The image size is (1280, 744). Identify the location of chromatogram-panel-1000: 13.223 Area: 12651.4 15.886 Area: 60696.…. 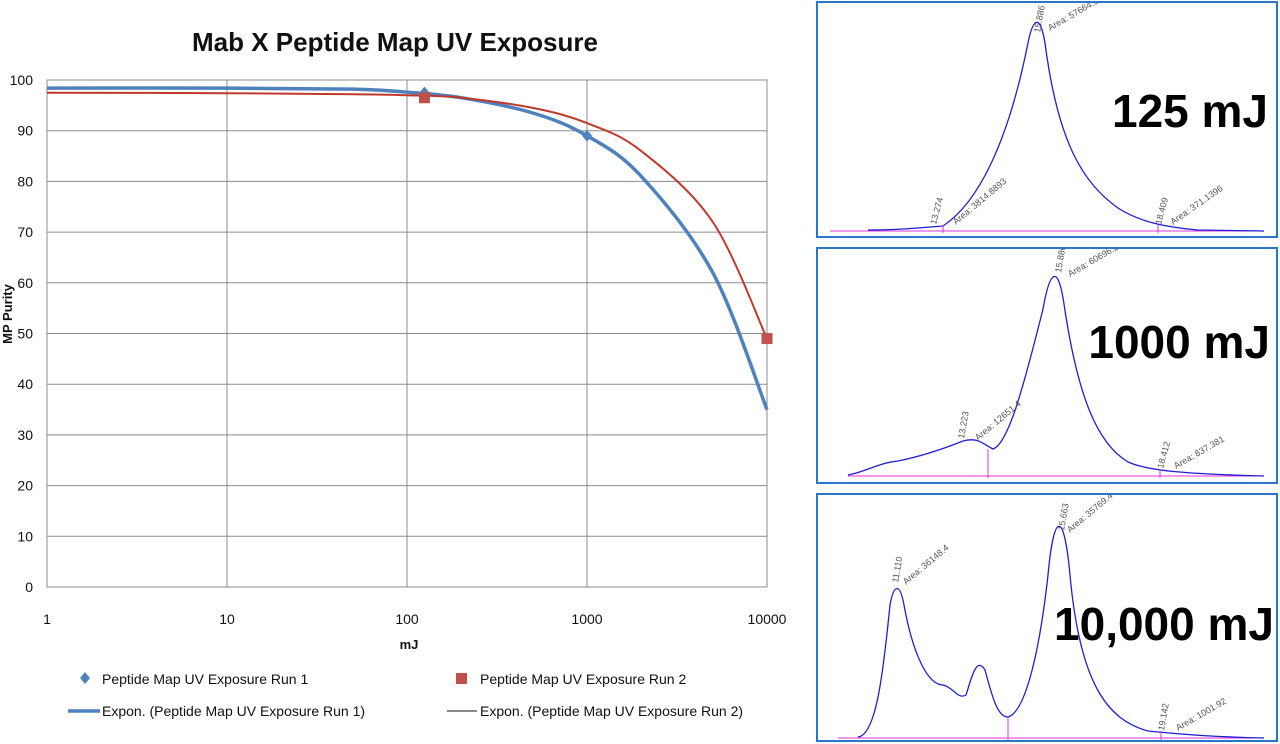
(1047, 365).